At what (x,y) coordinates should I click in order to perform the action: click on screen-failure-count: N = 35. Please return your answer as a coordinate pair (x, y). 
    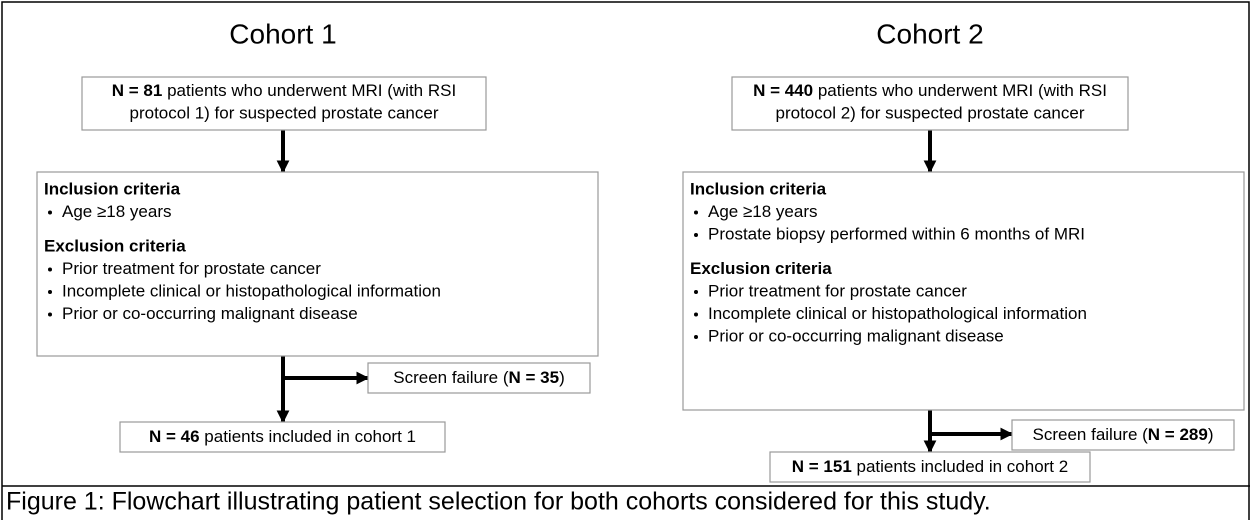
    Looking at the image, I should click on (534, 377).